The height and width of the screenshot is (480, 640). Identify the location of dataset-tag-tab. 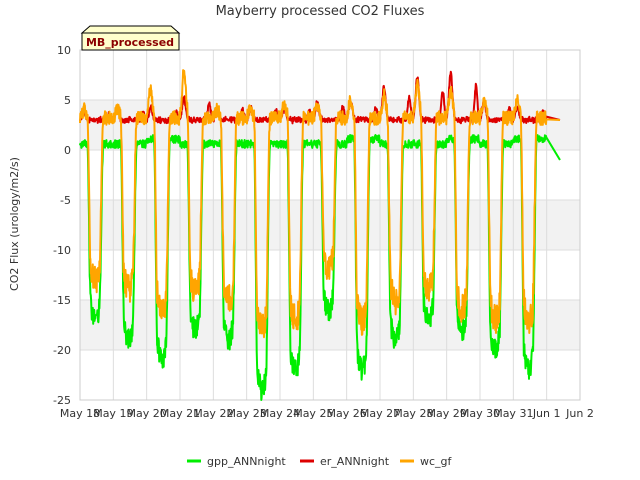
(130, 29).